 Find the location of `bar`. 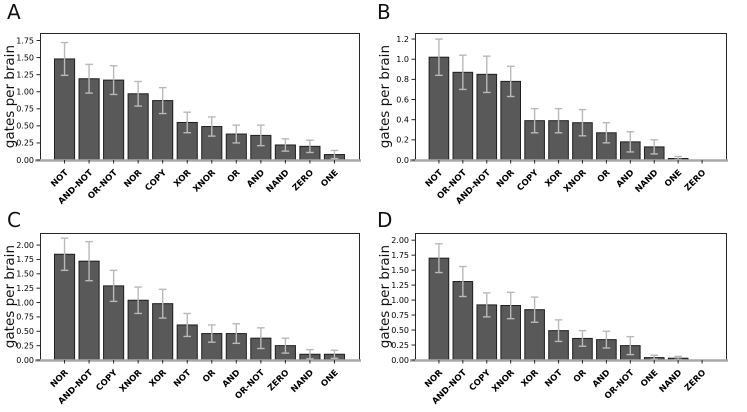

bar is located at coordinates (439, 309).